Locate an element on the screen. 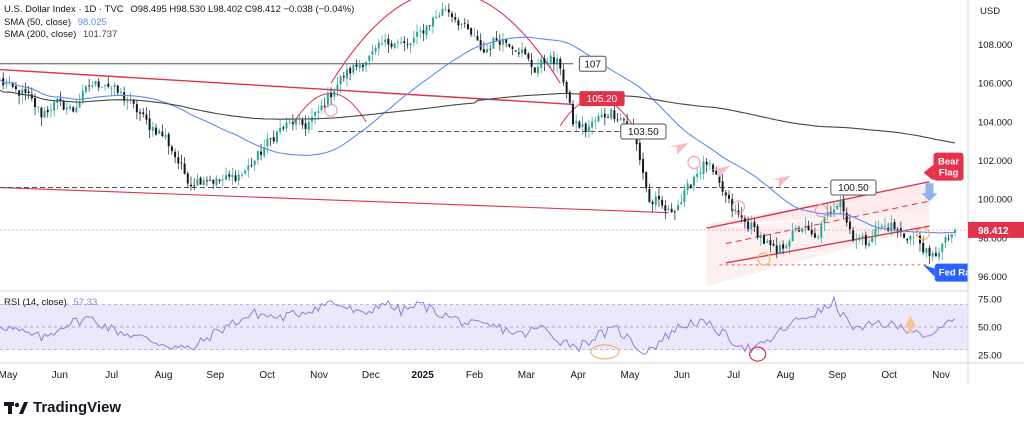 The height and width of the screenshot is (427, 1024). time-tick-label: Sep is located at coordinates (215, 375).